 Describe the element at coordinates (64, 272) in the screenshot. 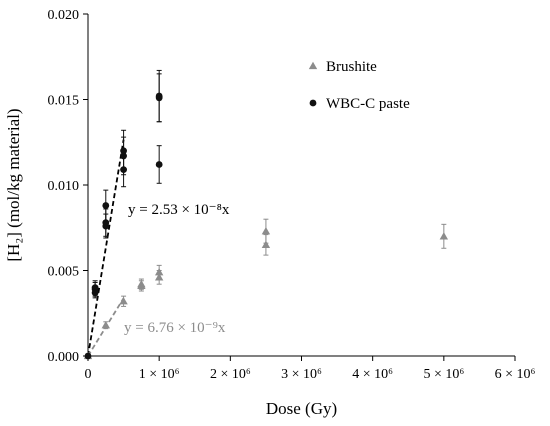

I see `y-tick-label: 0.005` at that location.